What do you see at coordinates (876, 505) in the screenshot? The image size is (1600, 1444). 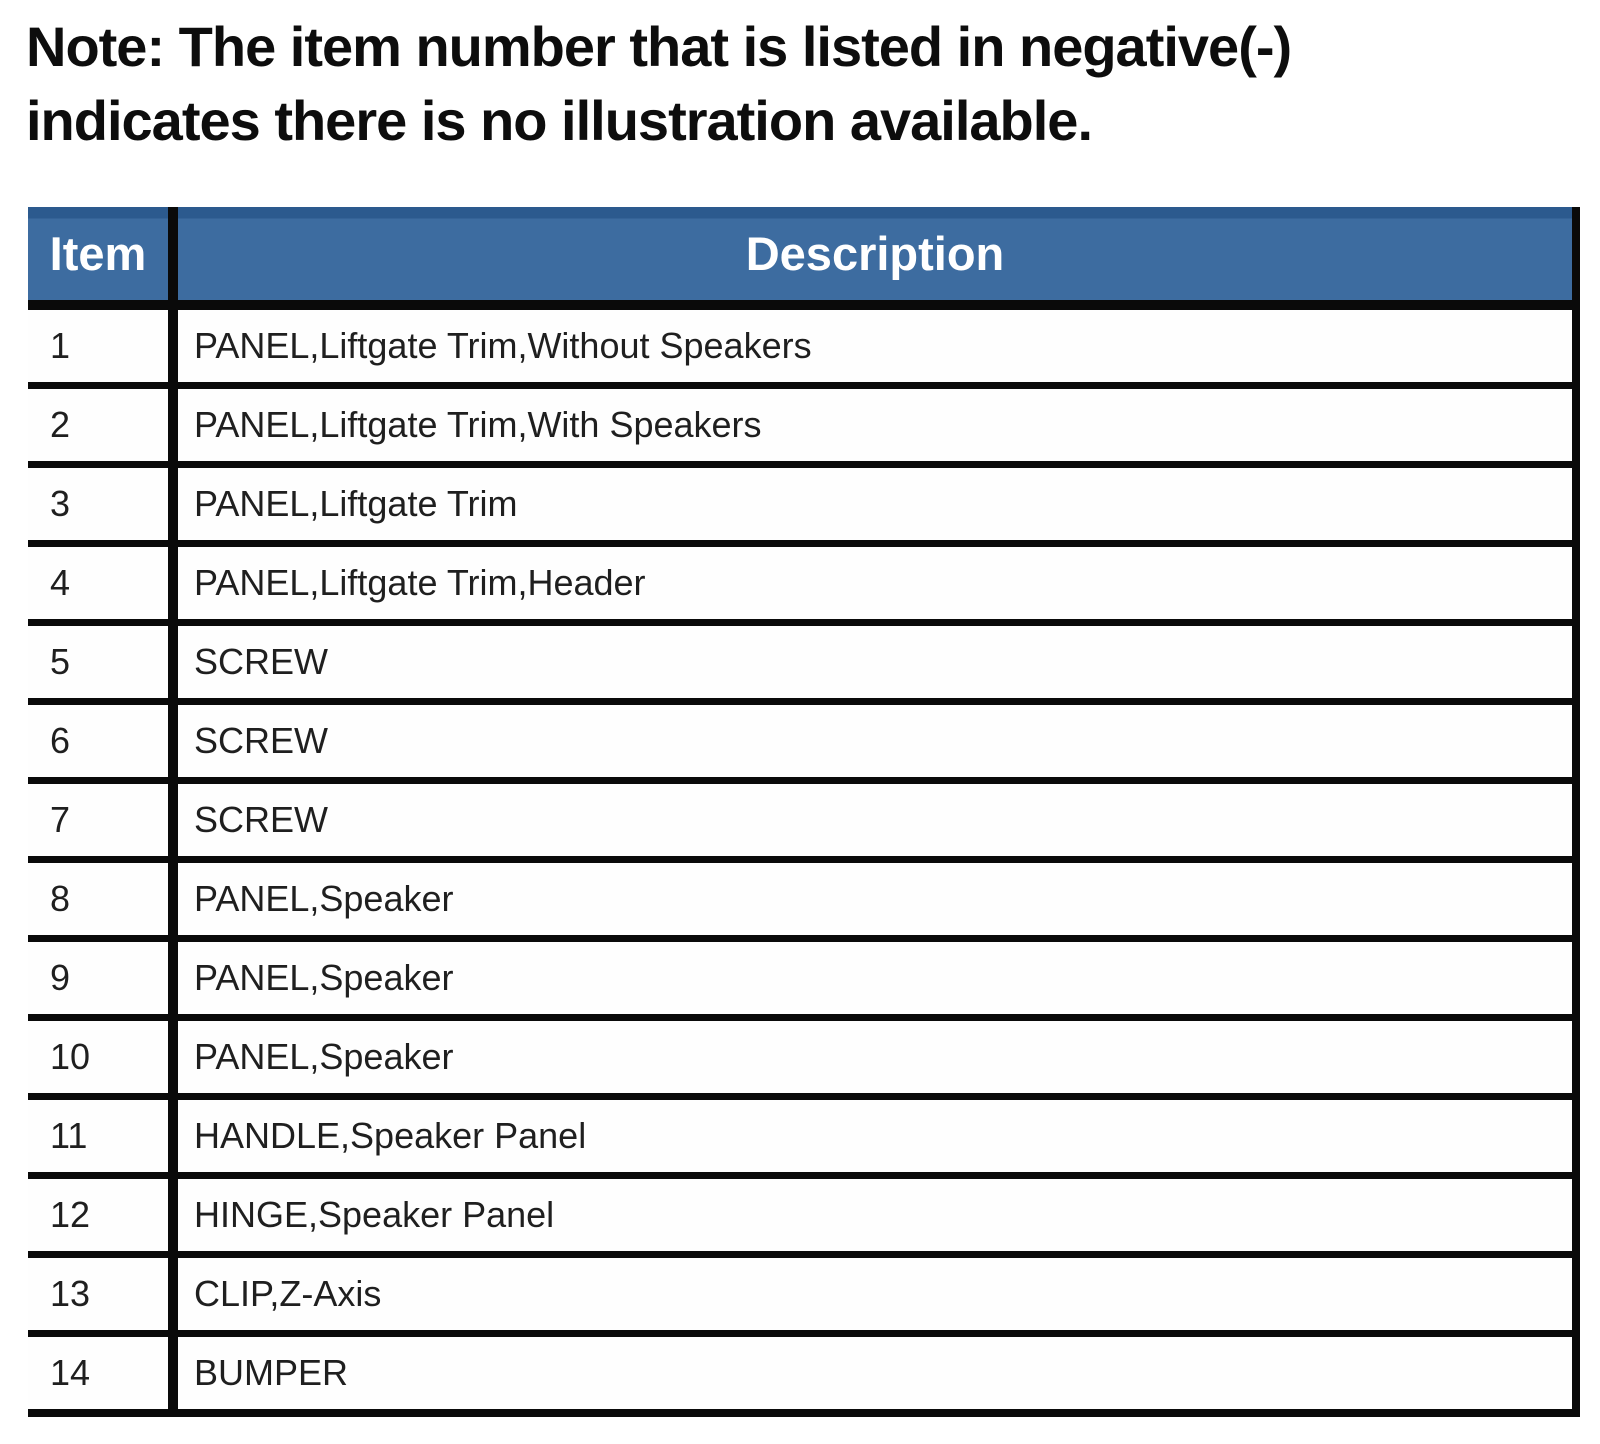 I see `description-cell: PANEL,Liftgate Trim` at bounding box center [876, 505].